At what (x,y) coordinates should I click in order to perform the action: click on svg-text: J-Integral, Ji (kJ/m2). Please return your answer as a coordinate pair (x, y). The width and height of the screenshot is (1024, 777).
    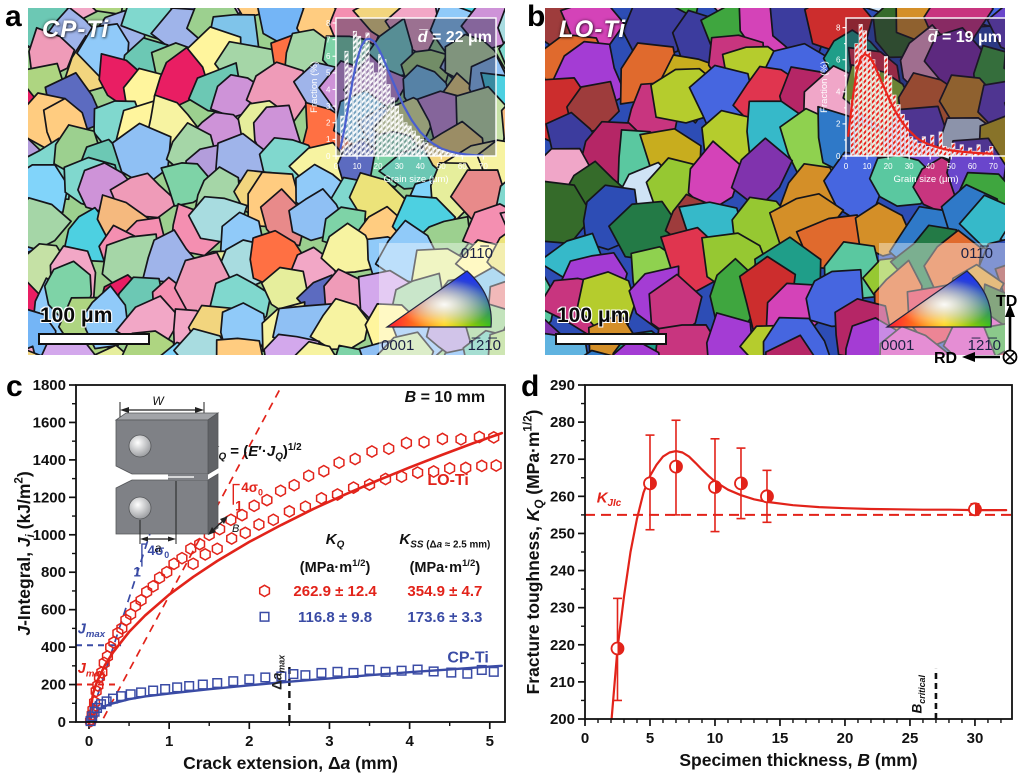
    Looking at the image, I should click on (25, 553).